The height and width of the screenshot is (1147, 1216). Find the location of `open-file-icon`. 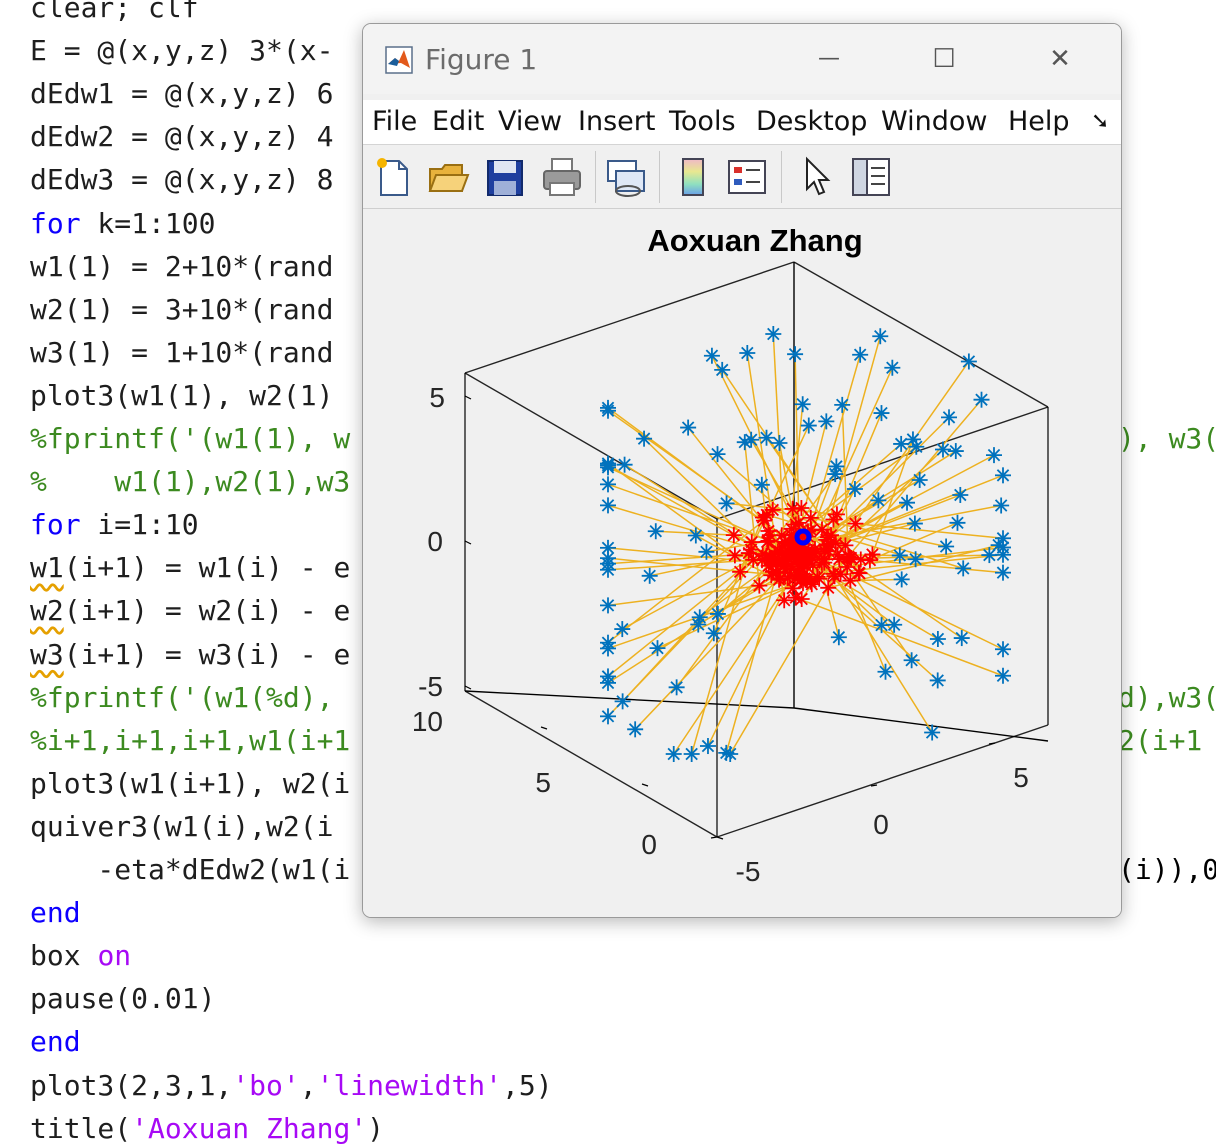

open-file-icon is located at coordinates (448, 177).